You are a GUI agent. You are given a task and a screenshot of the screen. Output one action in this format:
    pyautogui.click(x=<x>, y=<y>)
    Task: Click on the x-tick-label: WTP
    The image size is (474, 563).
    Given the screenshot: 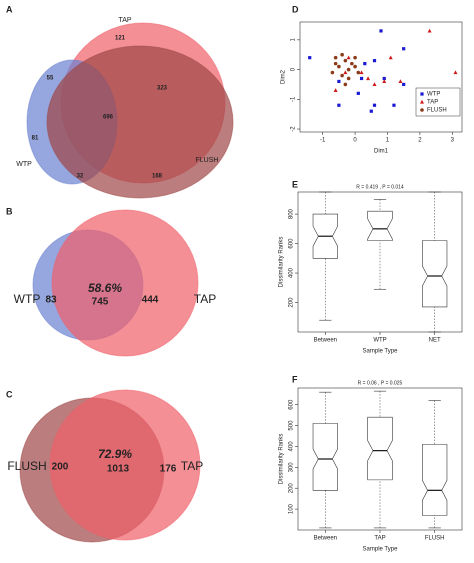 What is the action you would take?
    pyautogui.click(x=379, y=341)
    